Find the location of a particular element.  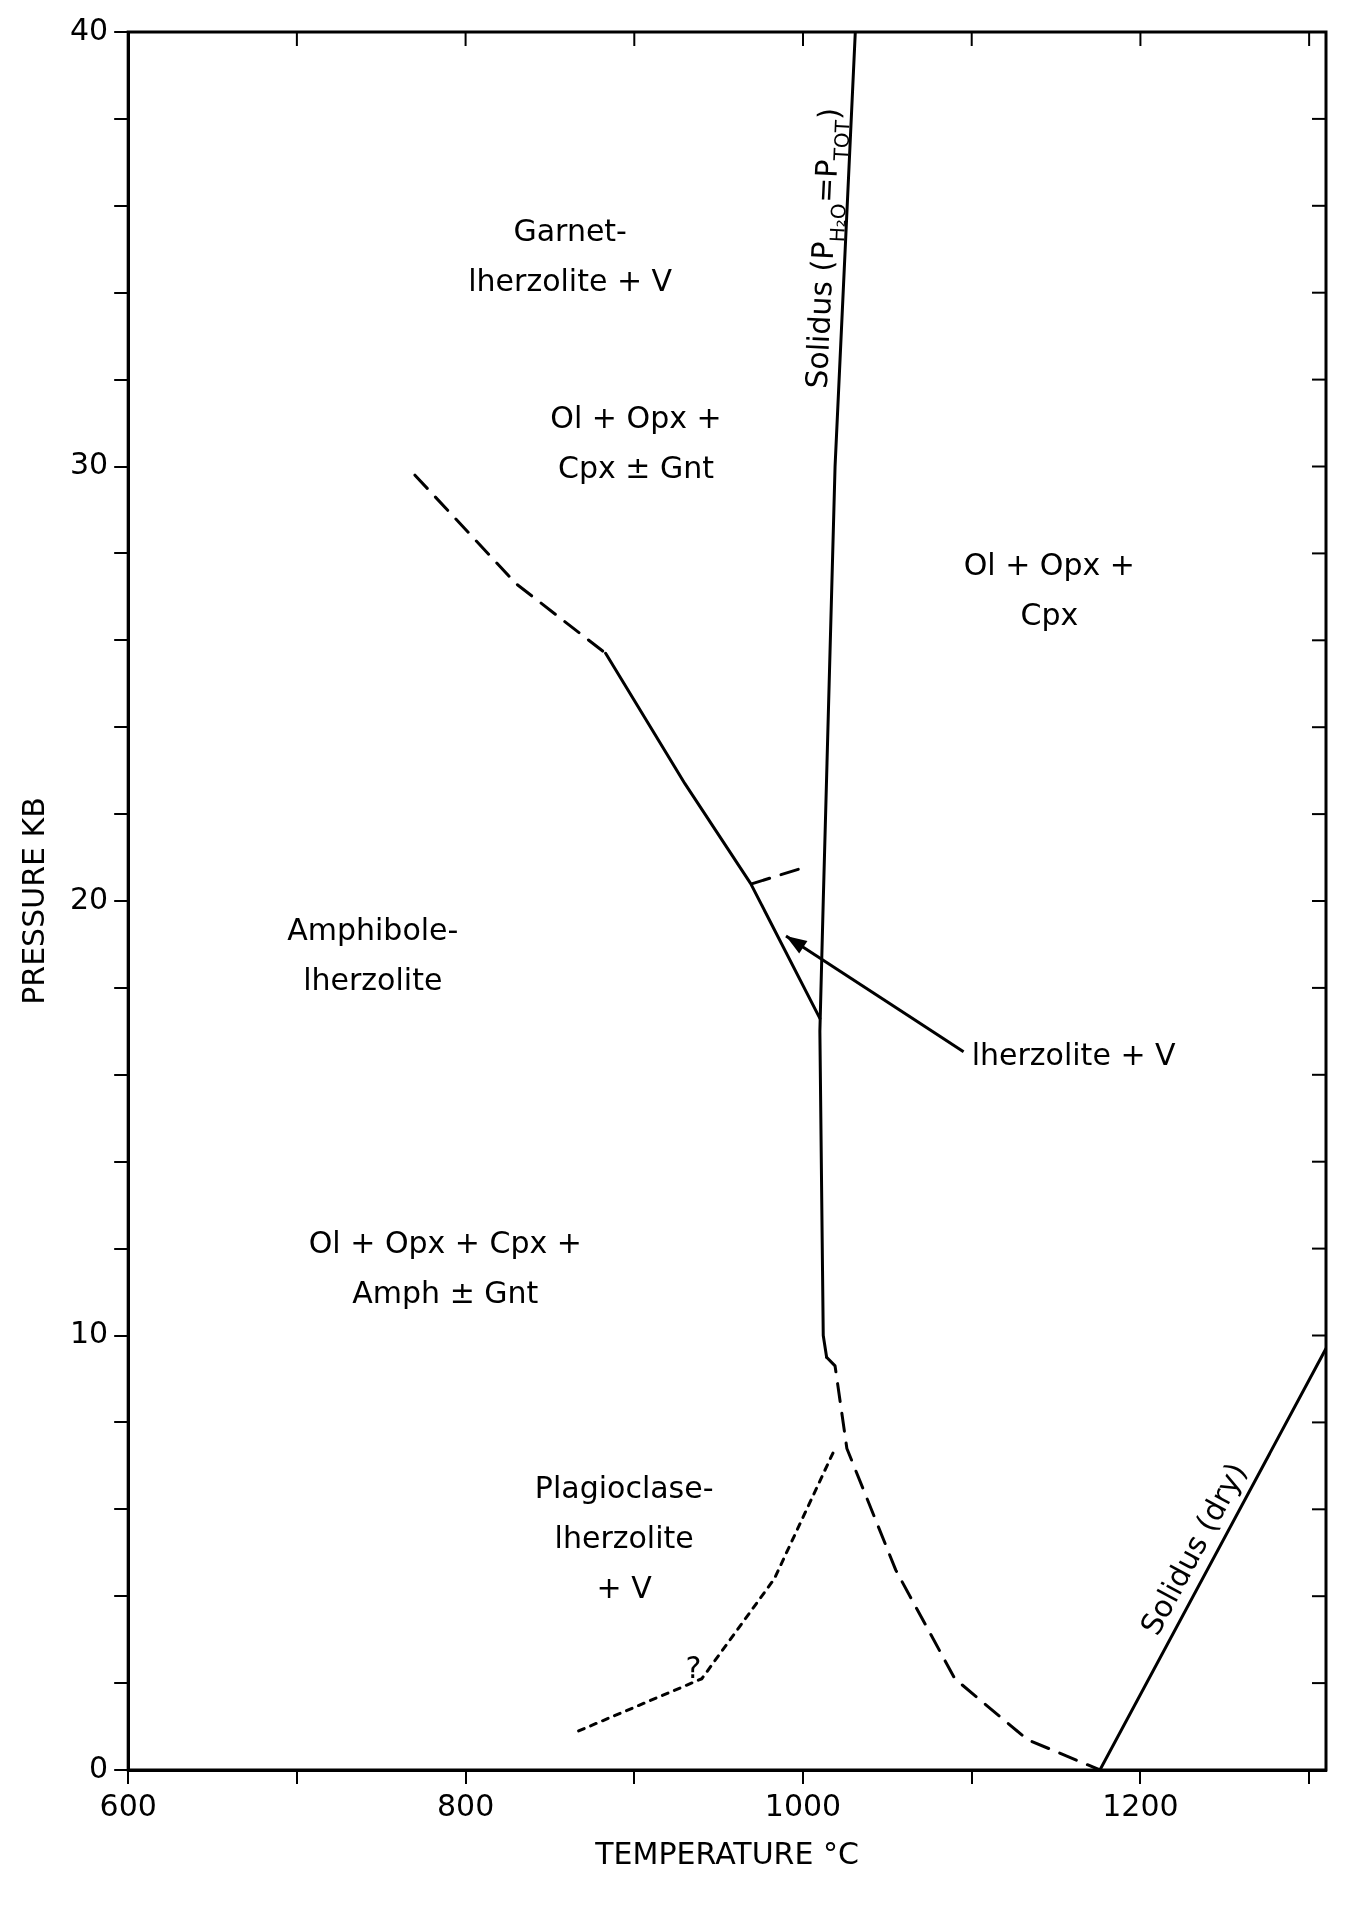

annotation: Ol + Opx + Cpx is located at coordinates (1049, 590).